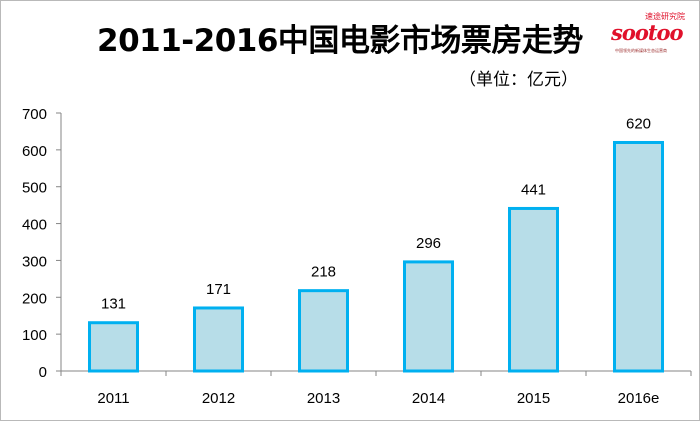 Image resolution: width=700 pixels, height=421 pixels. Describe the element at coordinates (340, 41) in the screenshot. I see `chart-title: 2011-2016中国电影市场票房走势` at that location.